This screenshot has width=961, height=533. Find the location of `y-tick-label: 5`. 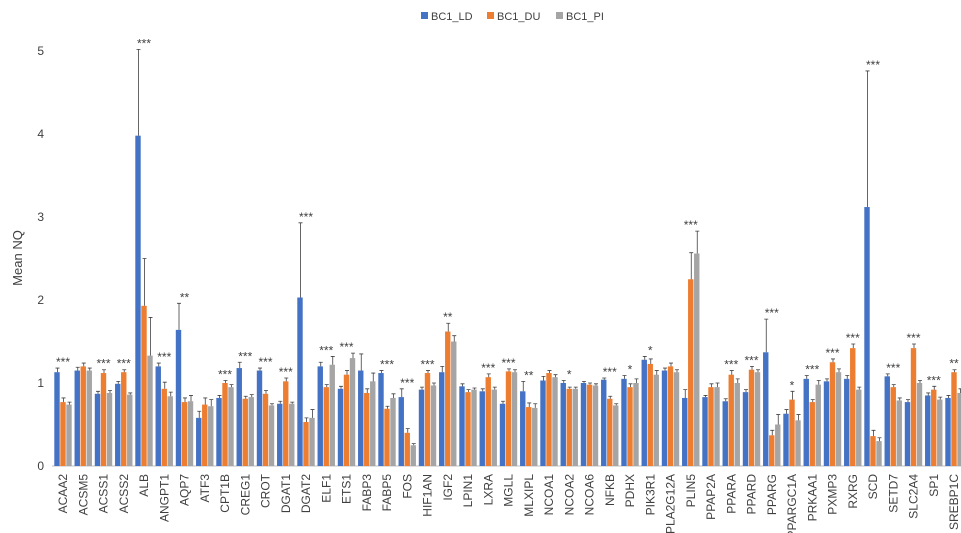

y-tick-label: 5 is located at coordinates (40, 51).